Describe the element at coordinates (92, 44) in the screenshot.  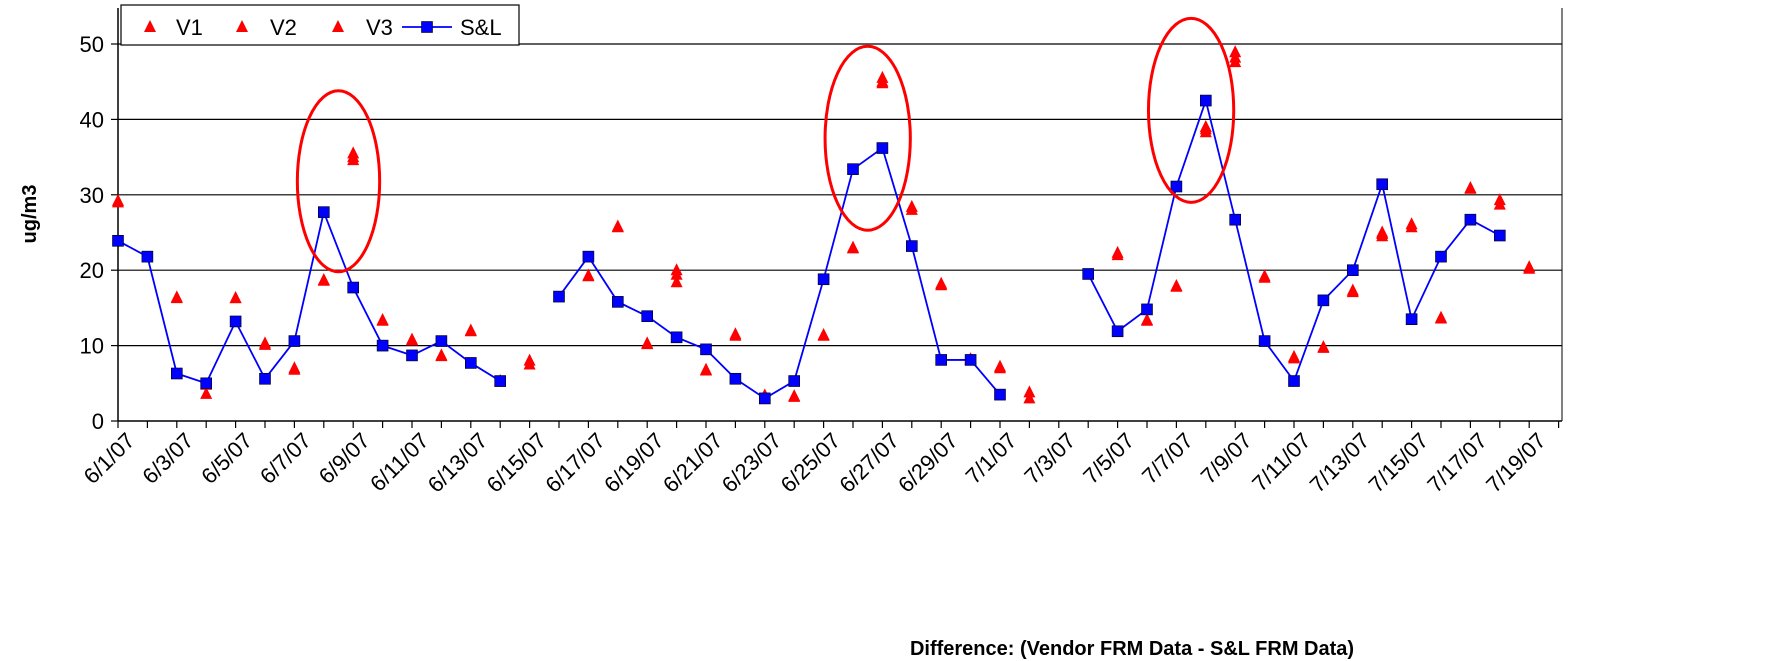
I see `y-tick-label: 50` at that location.